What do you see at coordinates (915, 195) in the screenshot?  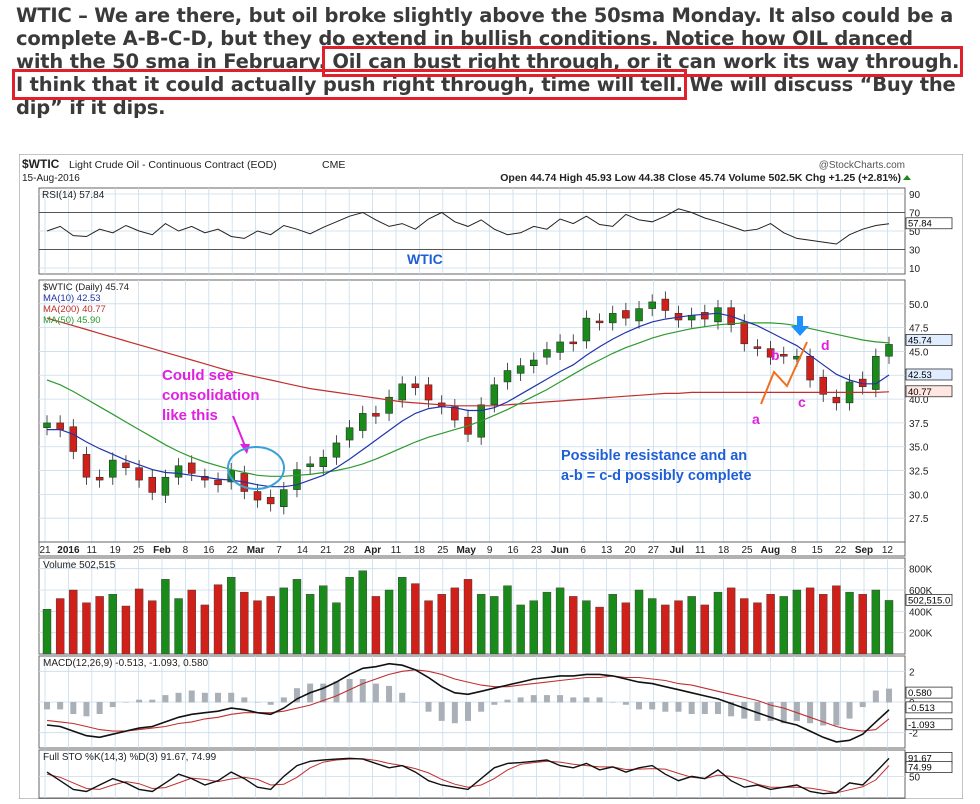 I see `rsi-tick-label: 90` at bounding box center [915, 195].